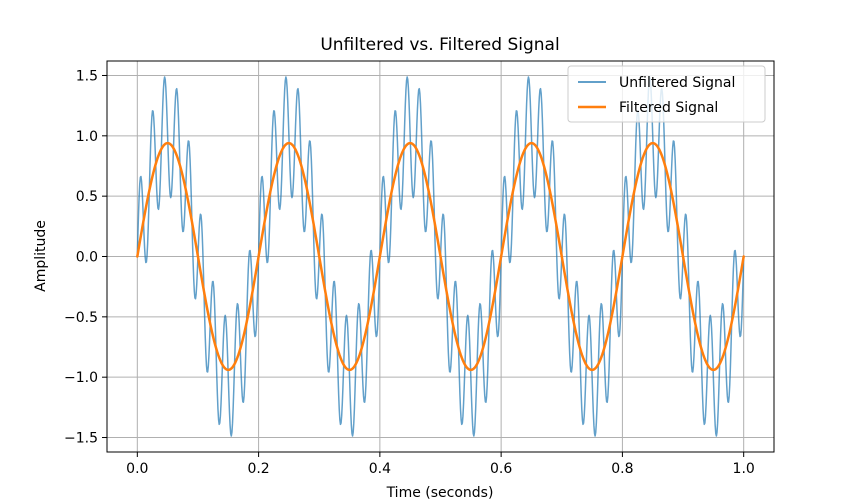 This screenshot has height=504, width=858. What do you see at coordinates (439, 45) in the screenshot?
I see `chart-title: Unfiltered vs. Filtered Signal` at bounding box center [439, 45].